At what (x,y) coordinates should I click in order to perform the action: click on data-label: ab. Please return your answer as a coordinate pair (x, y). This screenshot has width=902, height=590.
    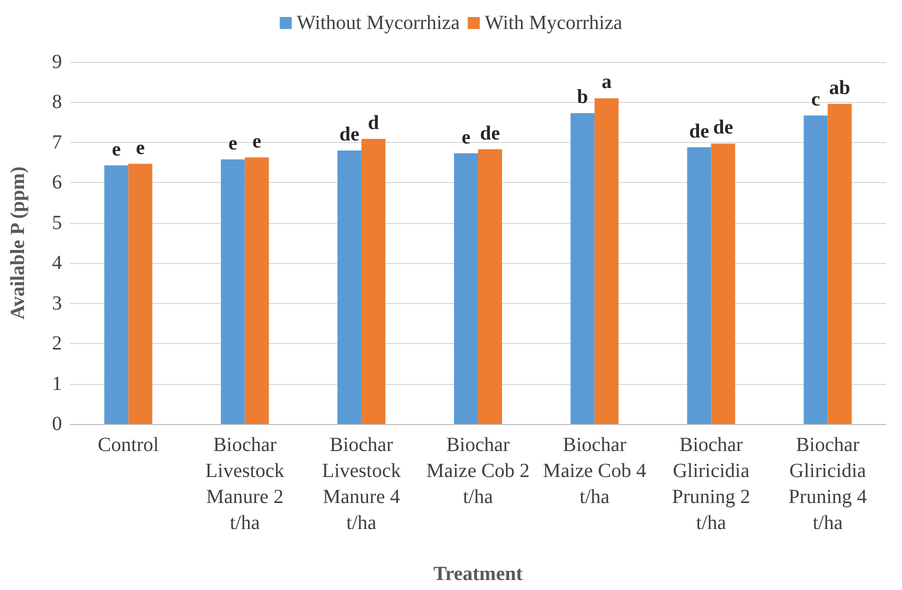
    Looking at the image, I should click on (839, 87).